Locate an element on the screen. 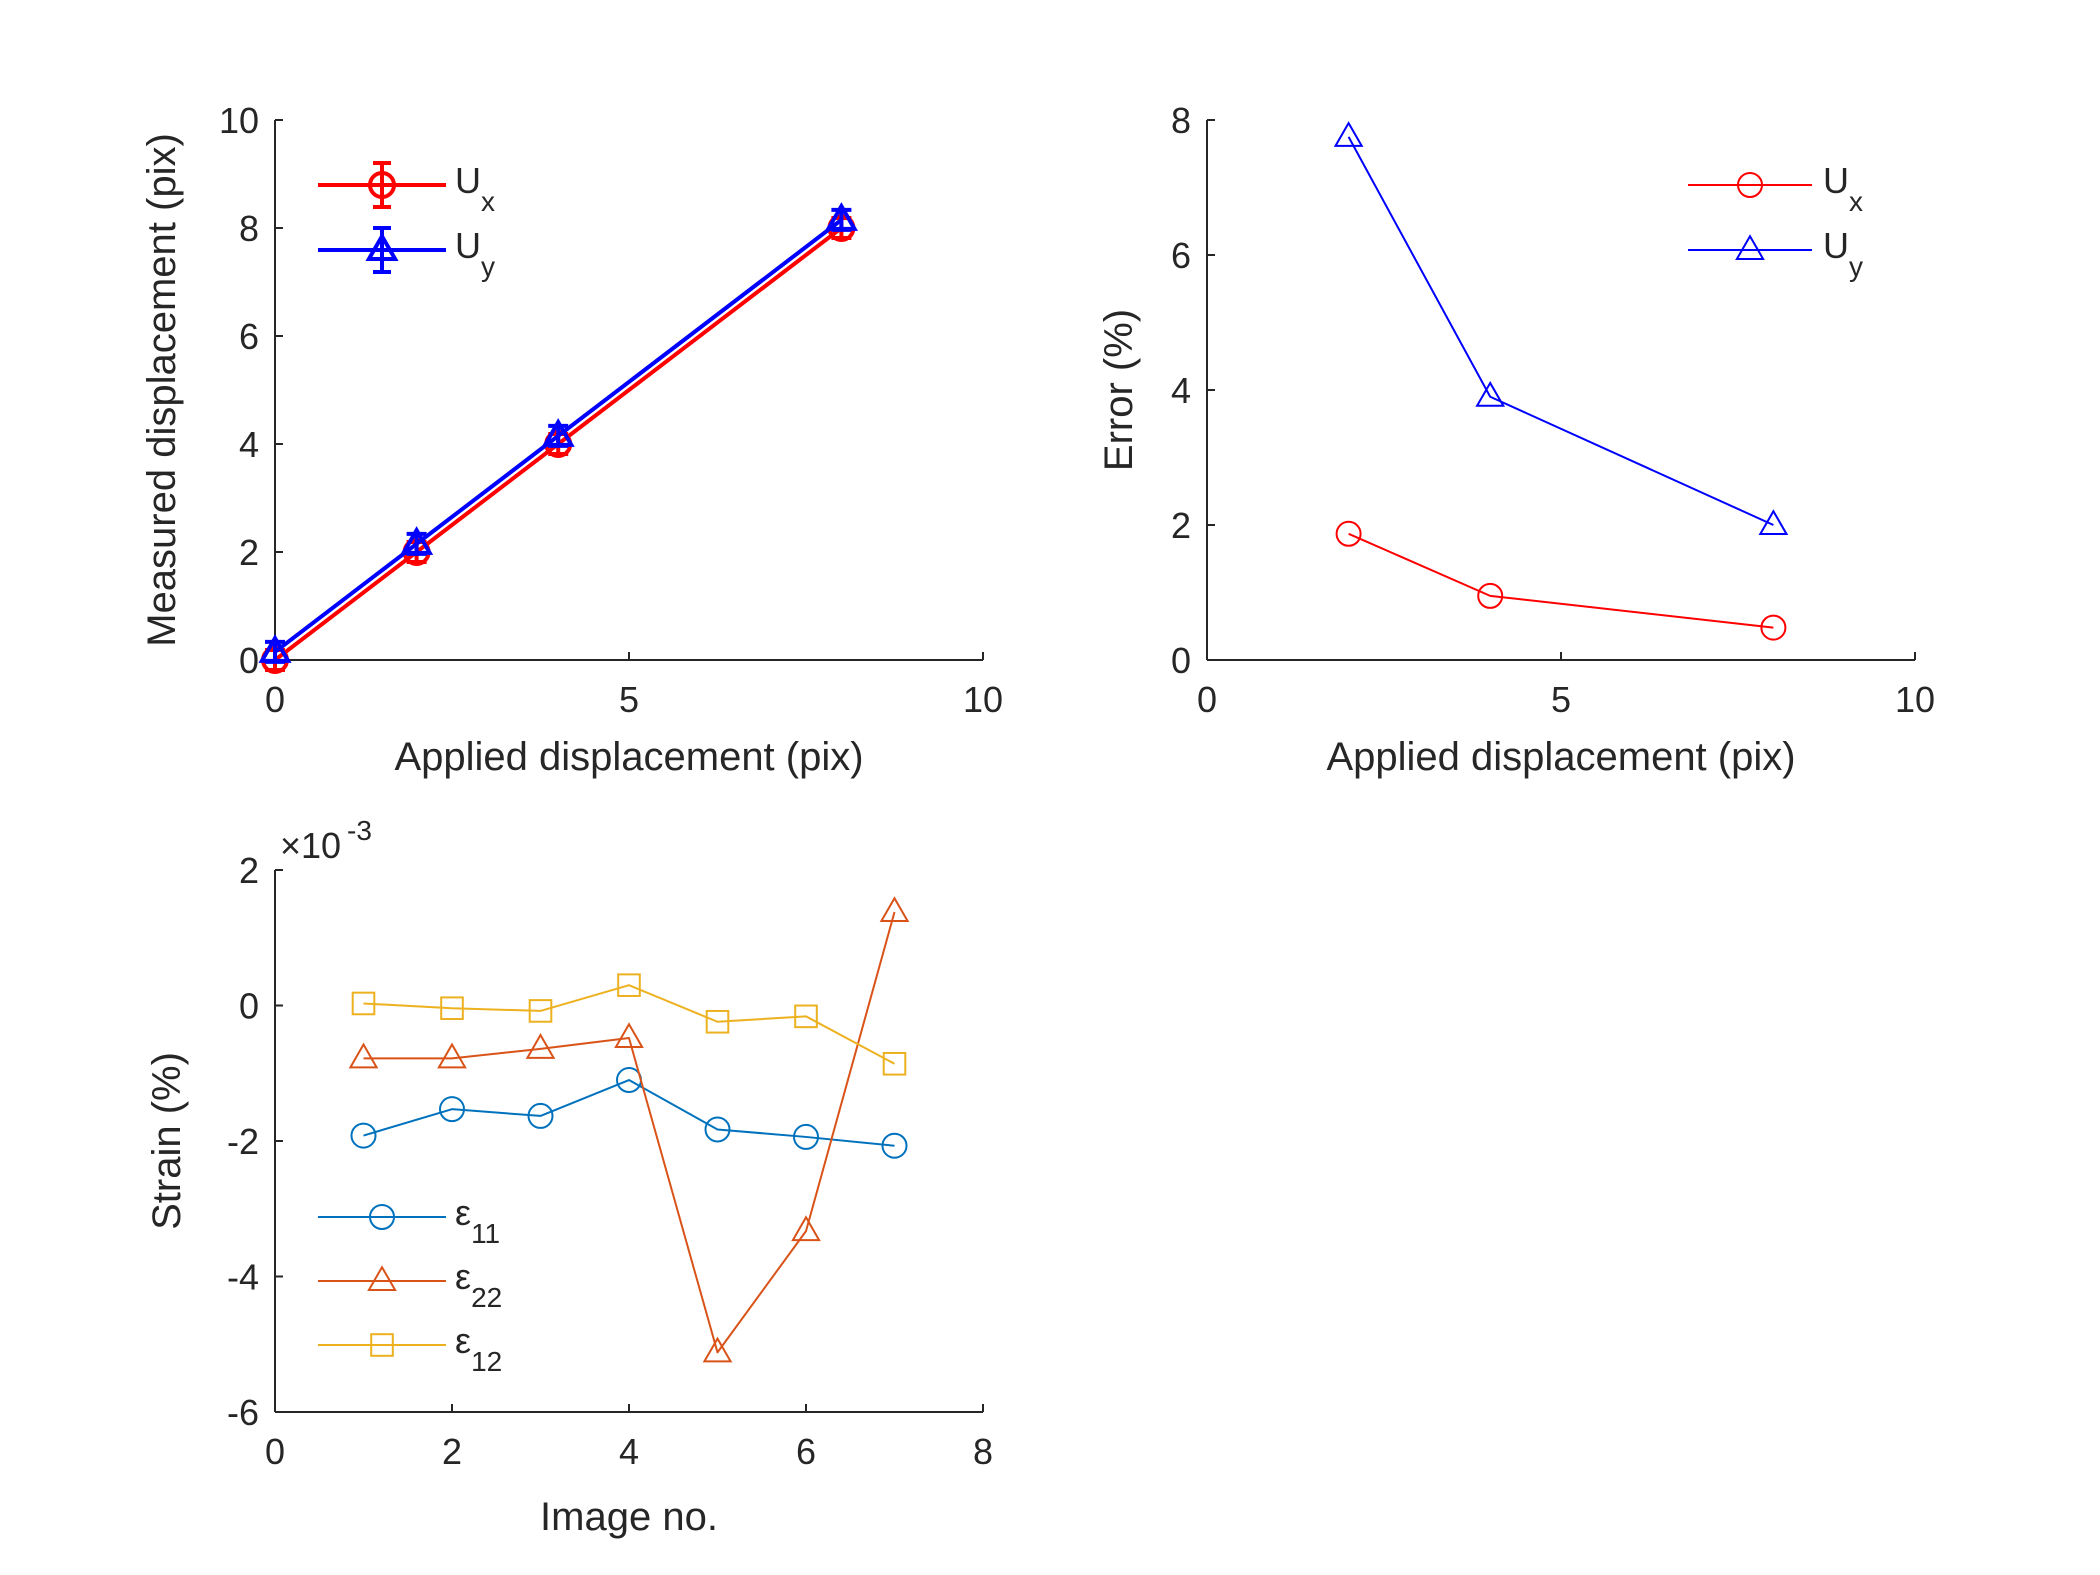 The image size is (2100, 1575). legend-entry: ε22 is located at coordinates (410, 1284).